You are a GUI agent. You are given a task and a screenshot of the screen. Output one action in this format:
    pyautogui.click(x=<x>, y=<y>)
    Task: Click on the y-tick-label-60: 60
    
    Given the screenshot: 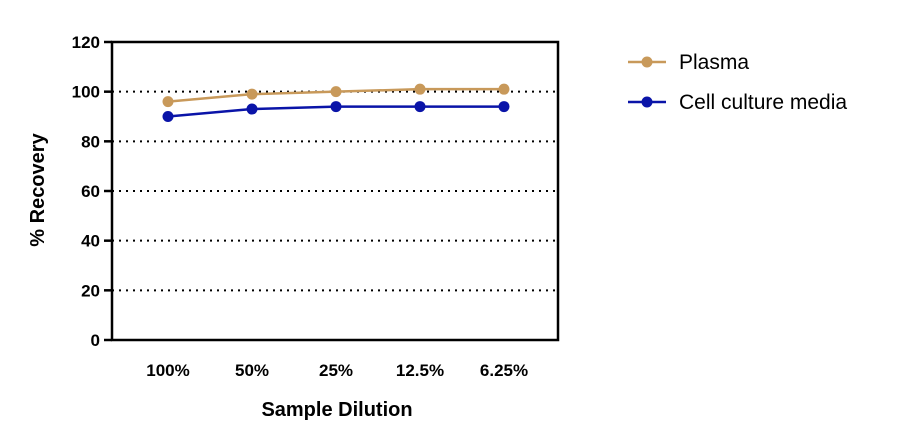 What is the action you would take?
    pyautogui.click(x=90, y=191)
    